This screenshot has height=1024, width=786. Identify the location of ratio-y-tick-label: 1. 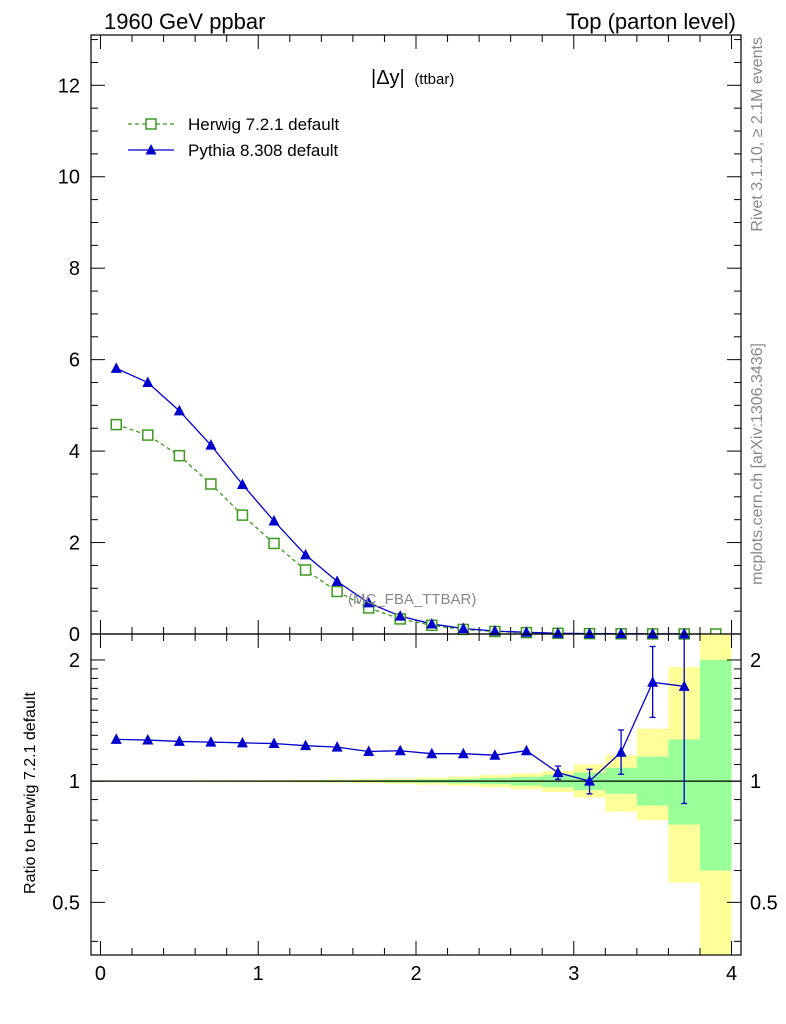
(74, 782).